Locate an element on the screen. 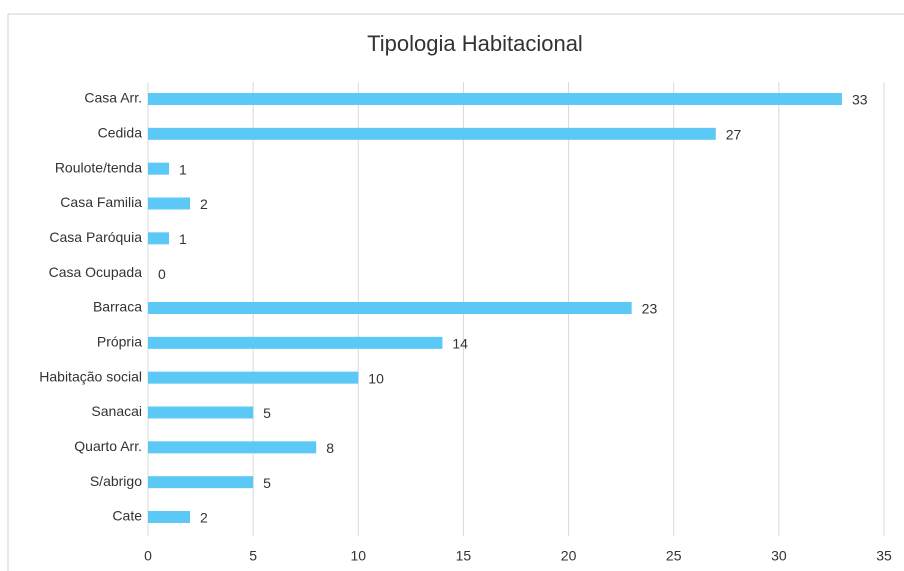  y-tick-label: Barraca is located at coordinates (117, 307).